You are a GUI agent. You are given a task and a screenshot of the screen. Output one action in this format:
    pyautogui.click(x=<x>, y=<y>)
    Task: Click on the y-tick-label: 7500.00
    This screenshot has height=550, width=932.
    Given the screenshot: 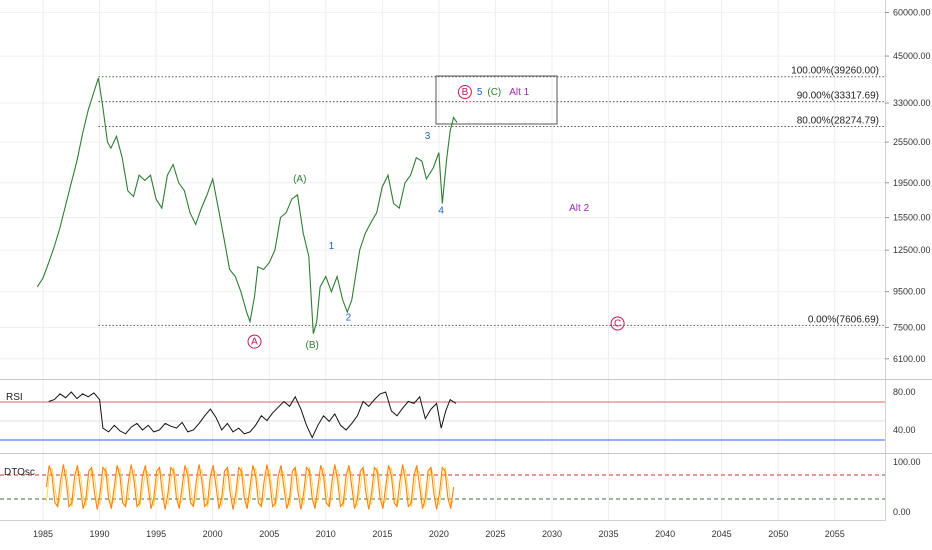 What is the action you would take?
    pyautogui.click(x=909, y=328)
    